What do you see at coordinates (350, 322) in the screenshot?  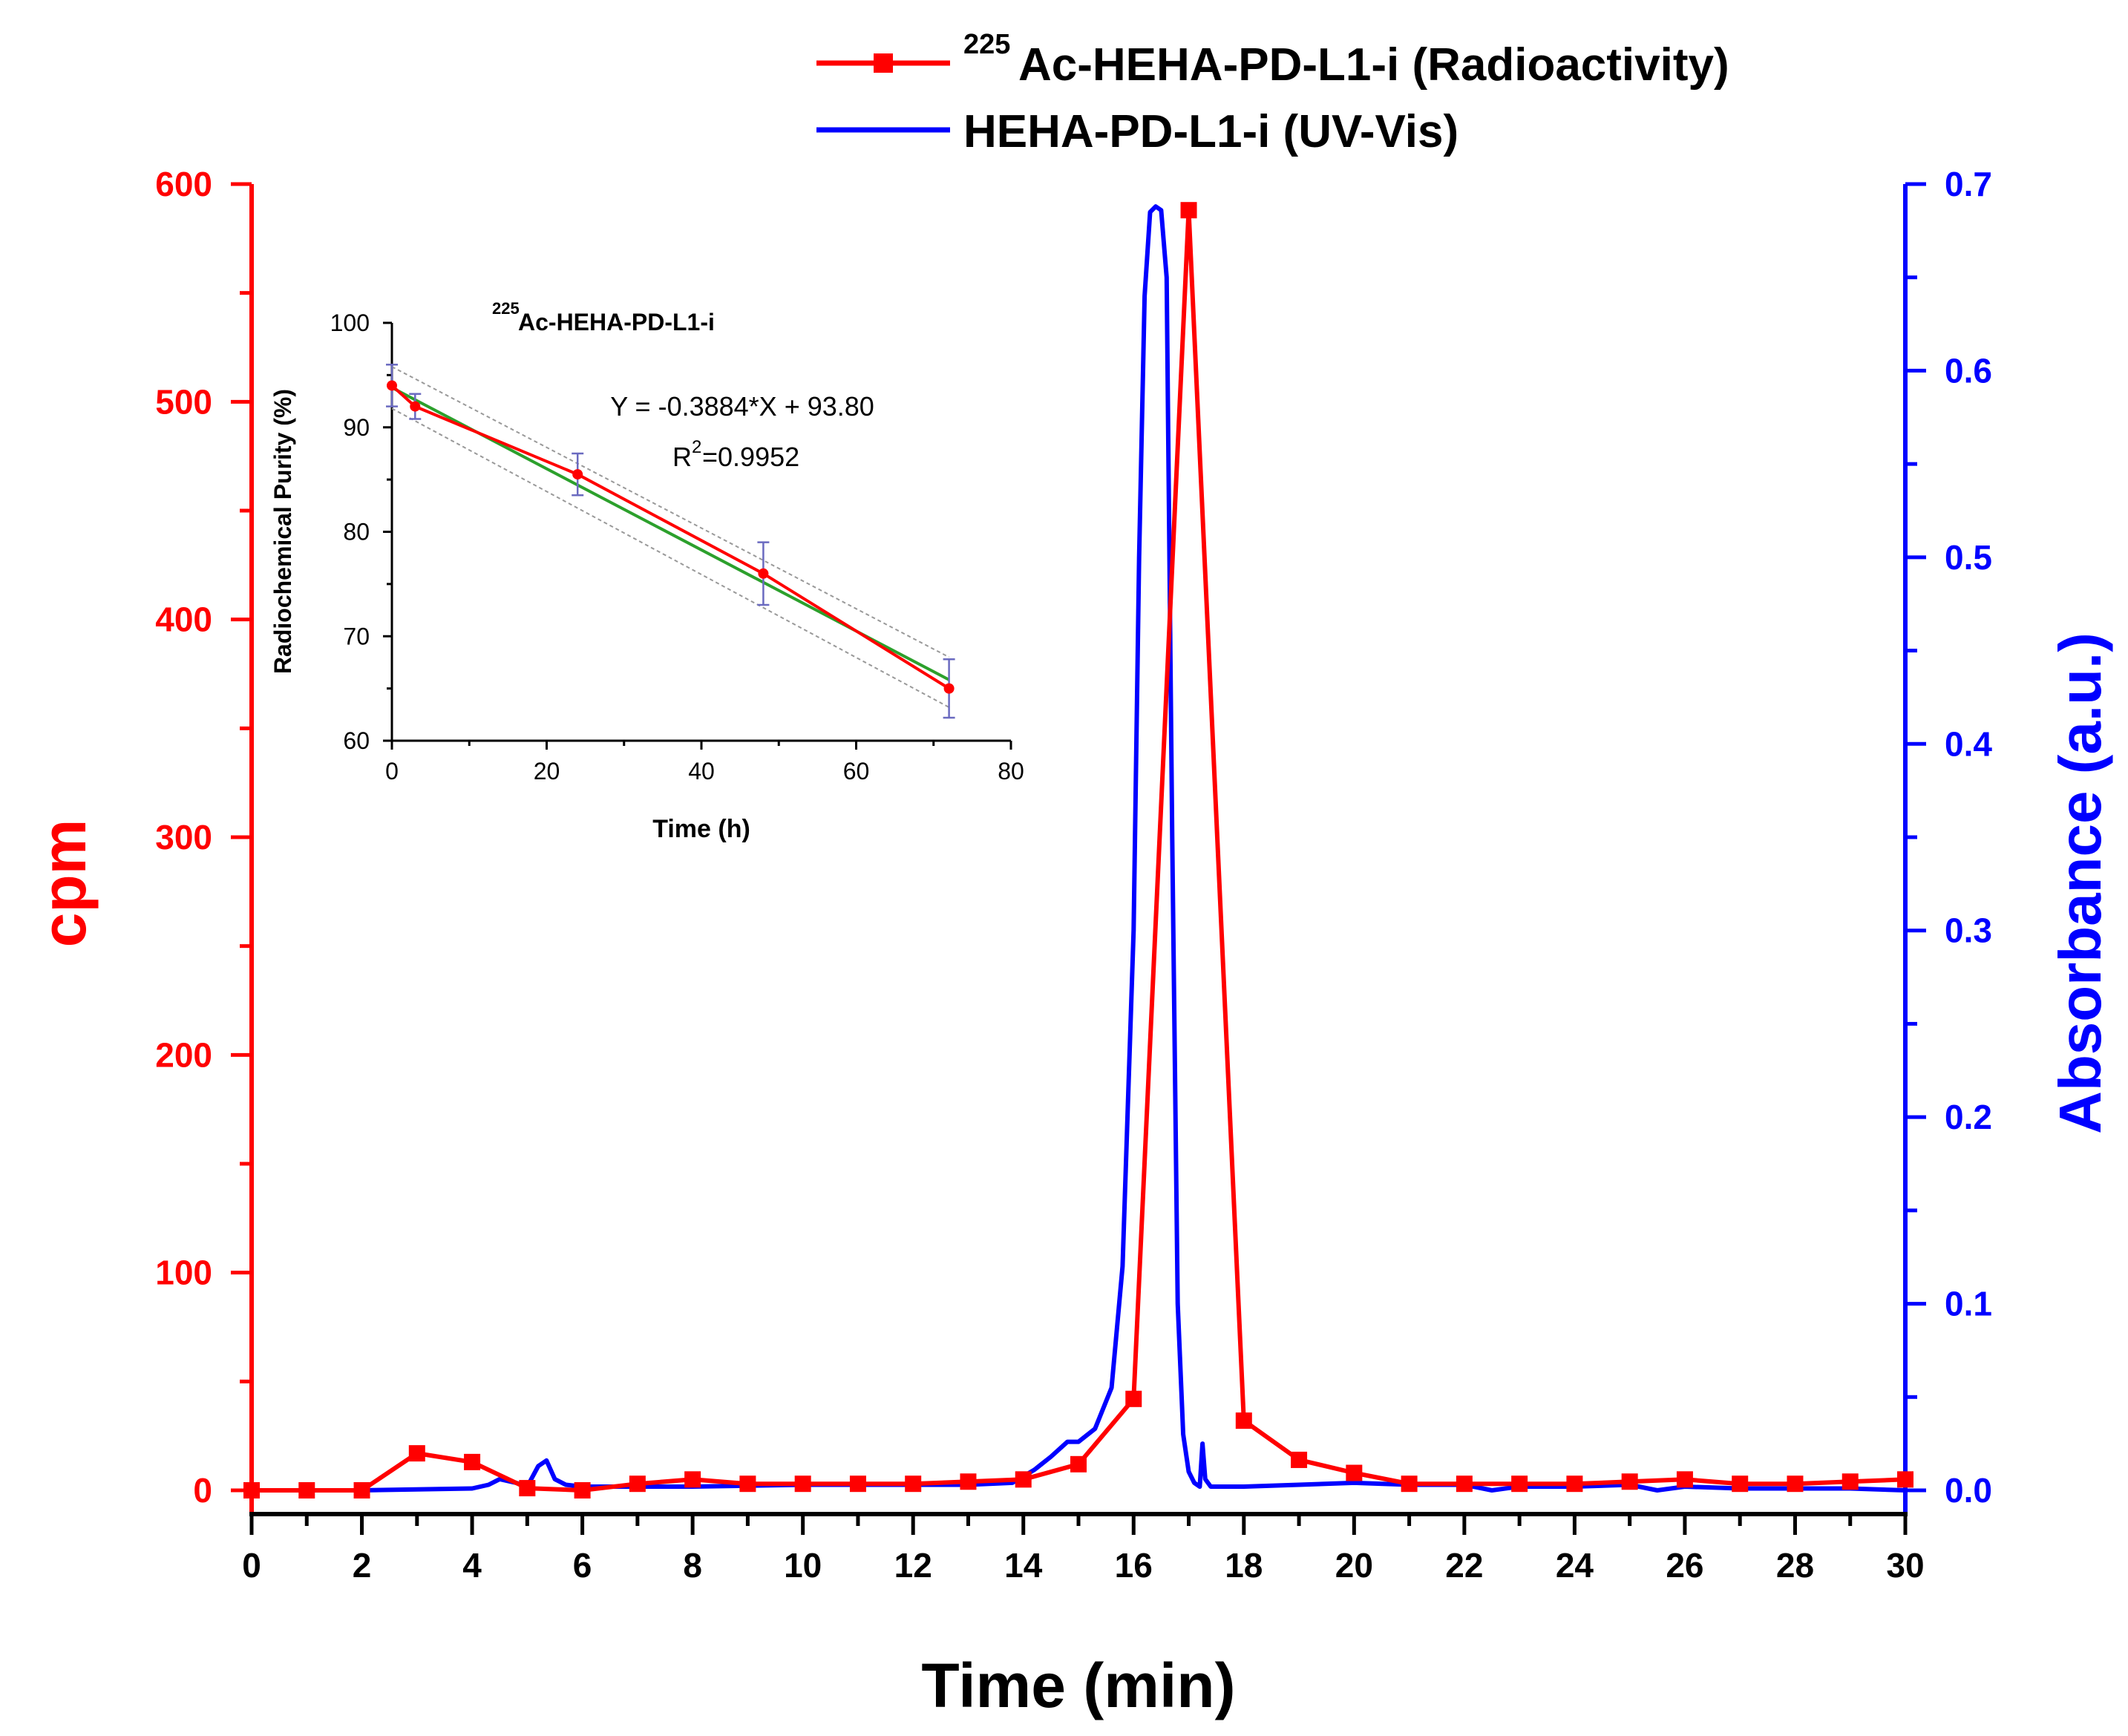 I see `inset-y-tick-label: 100` at bounding box center [350, 322].